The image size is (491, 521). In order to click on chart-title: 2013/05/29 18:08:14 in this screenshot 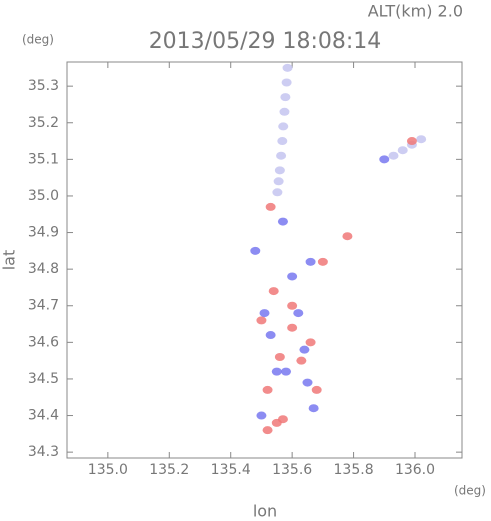, I will do `click(265, 41)`.